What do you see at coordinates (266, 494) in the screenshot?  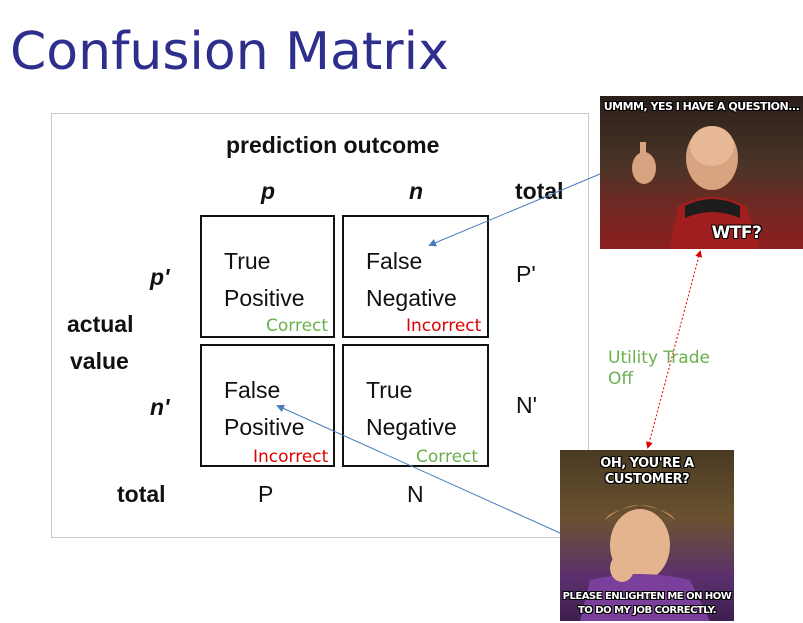 I see `total-p: P` at bounding box center [266, 494].